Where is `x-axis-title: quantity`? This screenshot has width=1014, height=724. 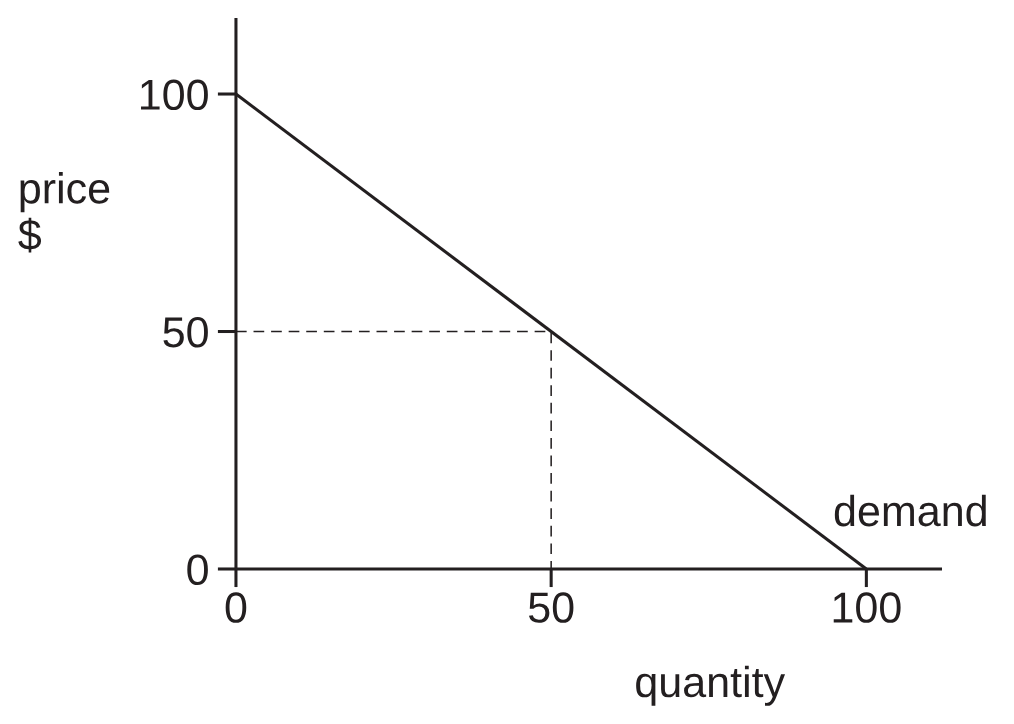
x-axis-title: quantity is located at coordinates (711, 685).